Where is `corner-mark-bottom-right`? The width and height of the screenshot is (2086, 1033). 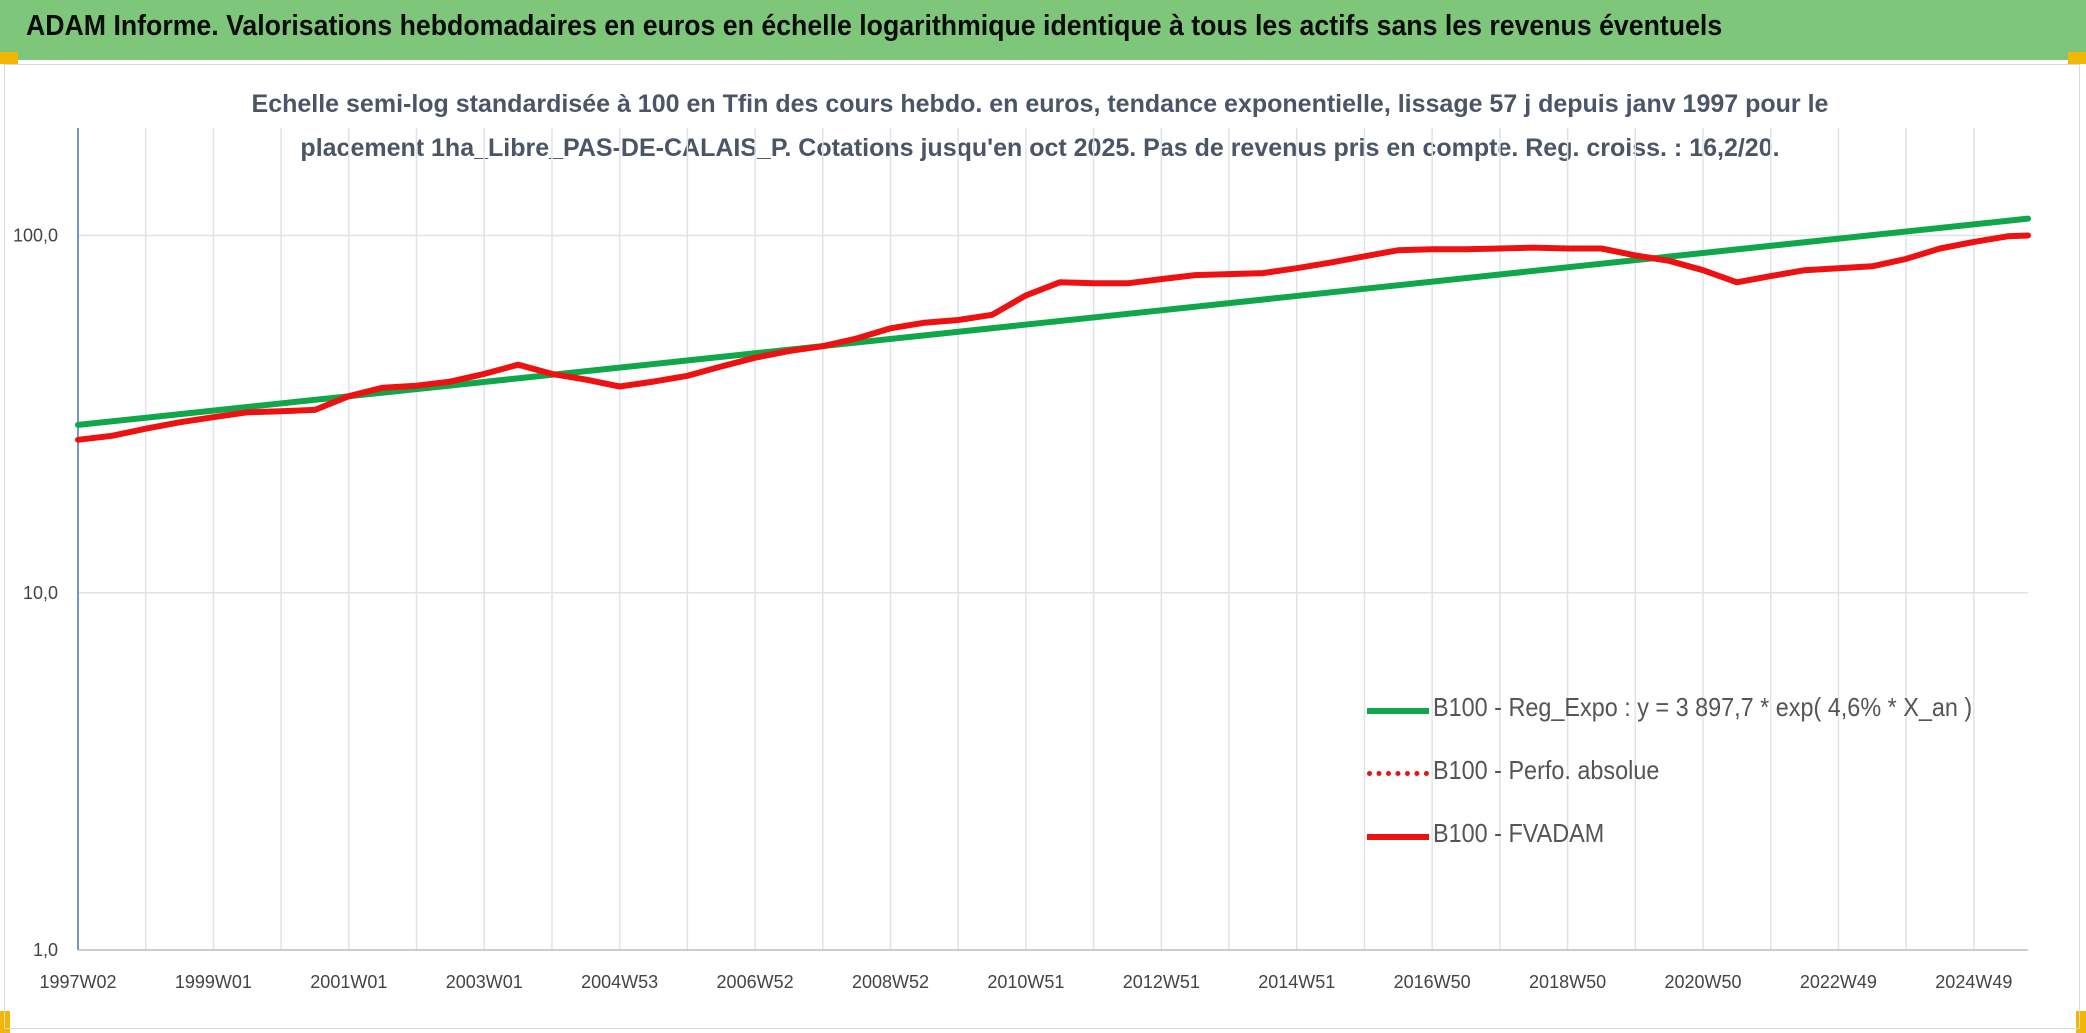 corner-mark-bottom-right is located at coordinates (2081, 1022).